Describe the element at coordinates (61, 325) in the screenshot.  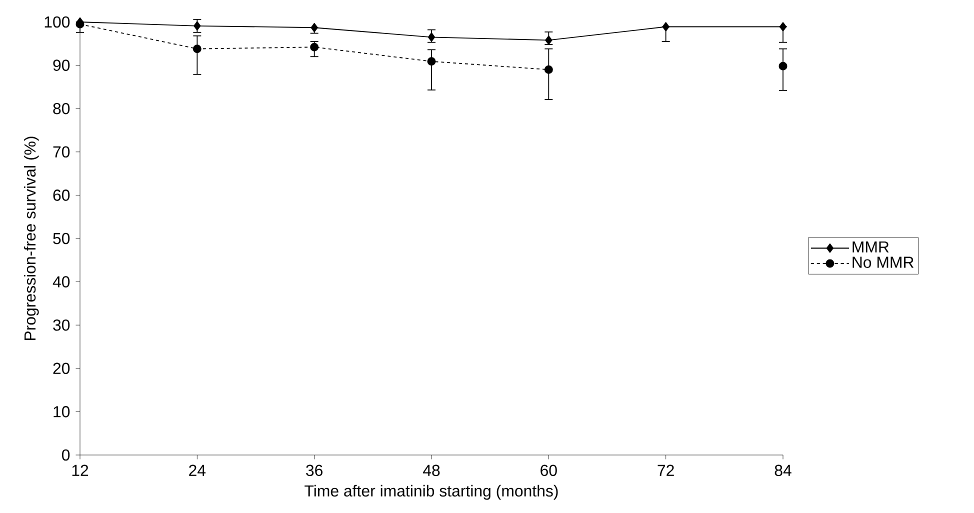
I see `y-tick-label: 30` at that location.